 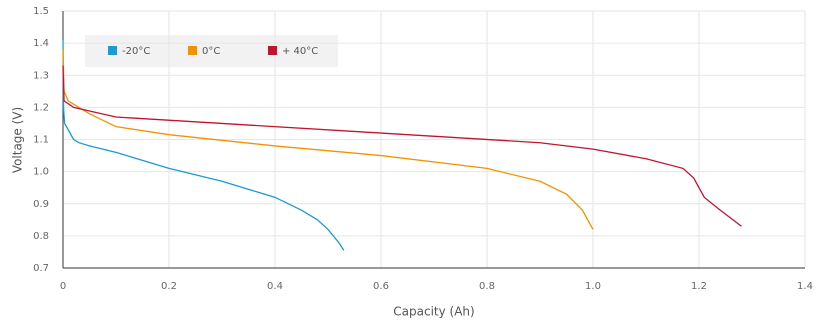 I want to click on x-tick-label: 0.8, so click(x=487, y=286).